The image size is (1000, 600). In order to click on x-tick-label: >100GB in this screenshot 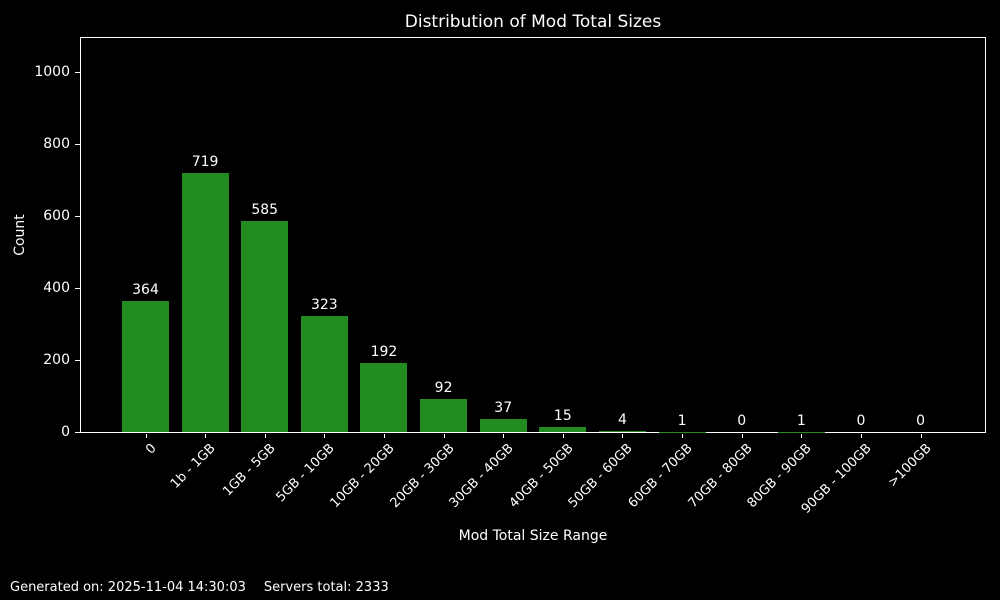, I will do `click(909, 466)`.